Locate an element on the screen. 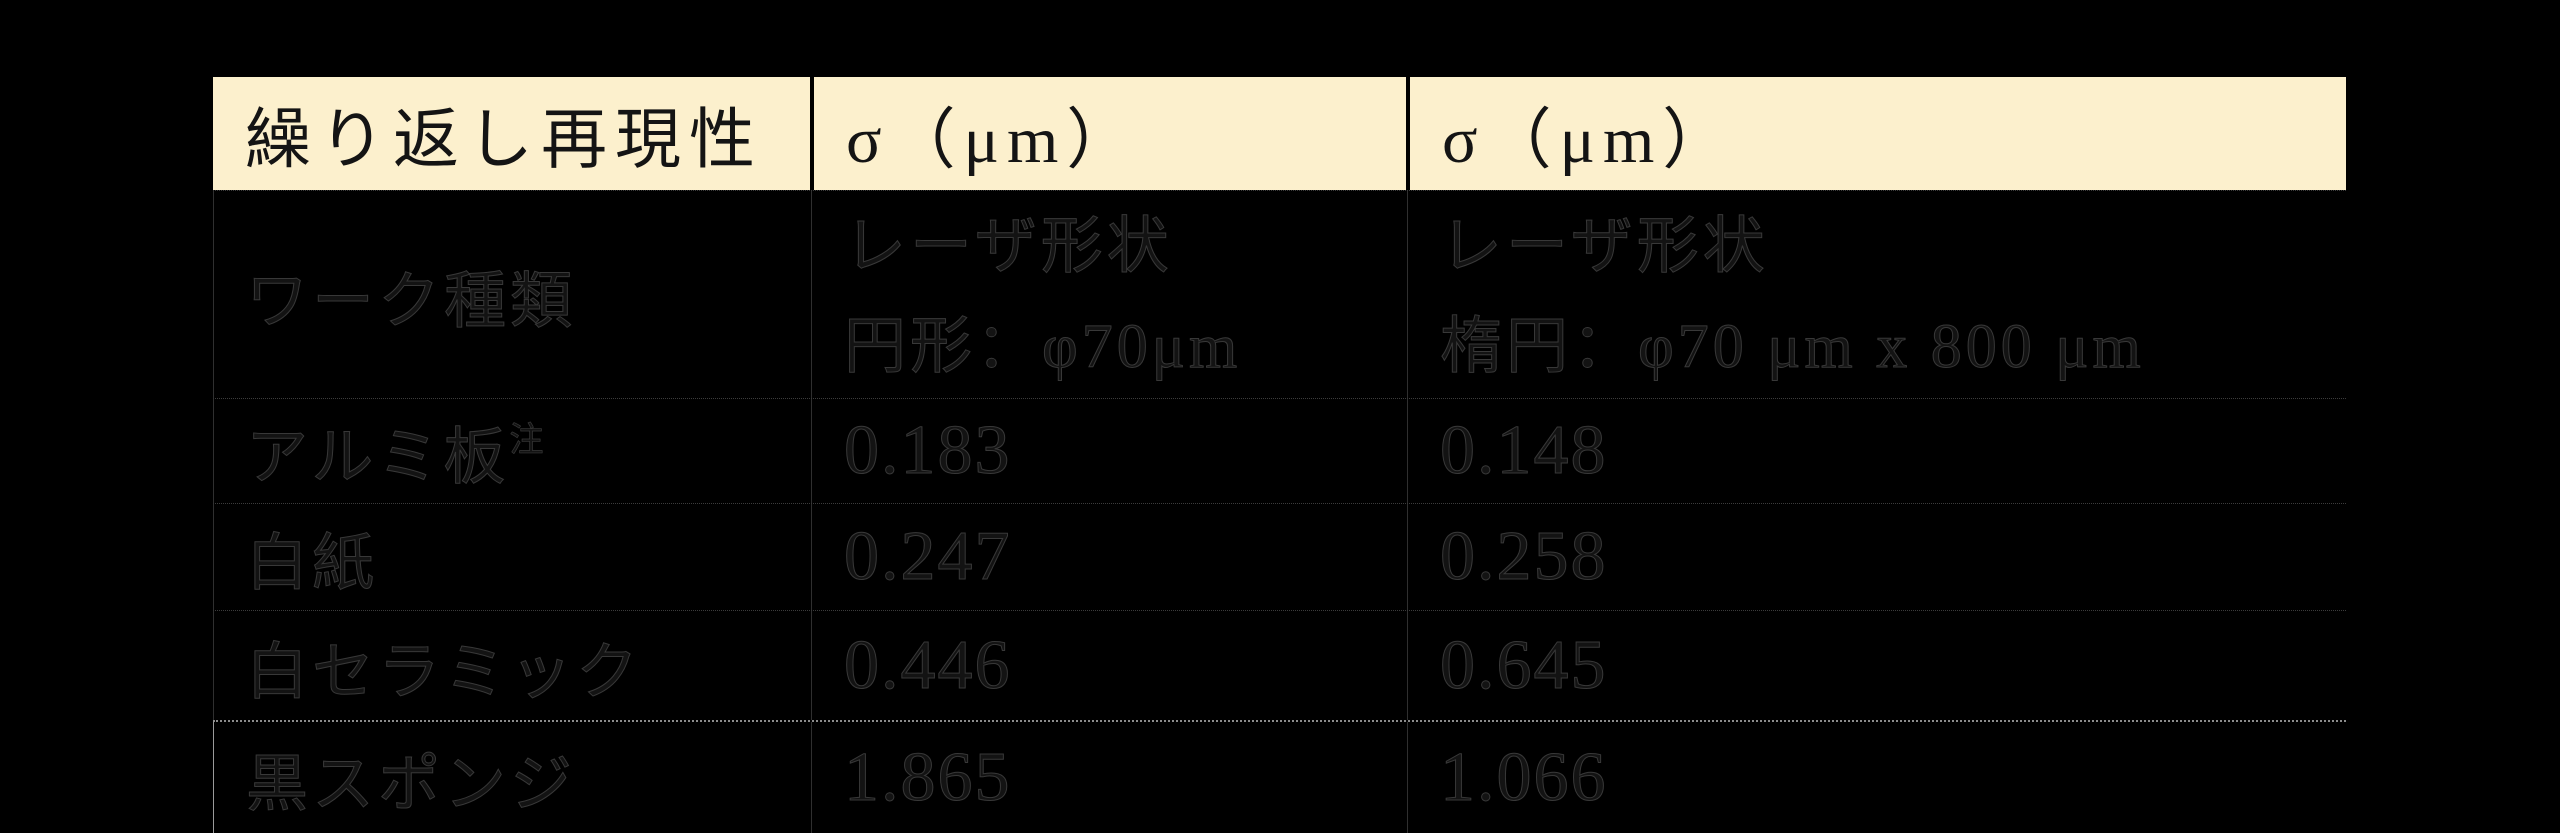  row-label: 白セラミック is located at coordinates (512, 665).